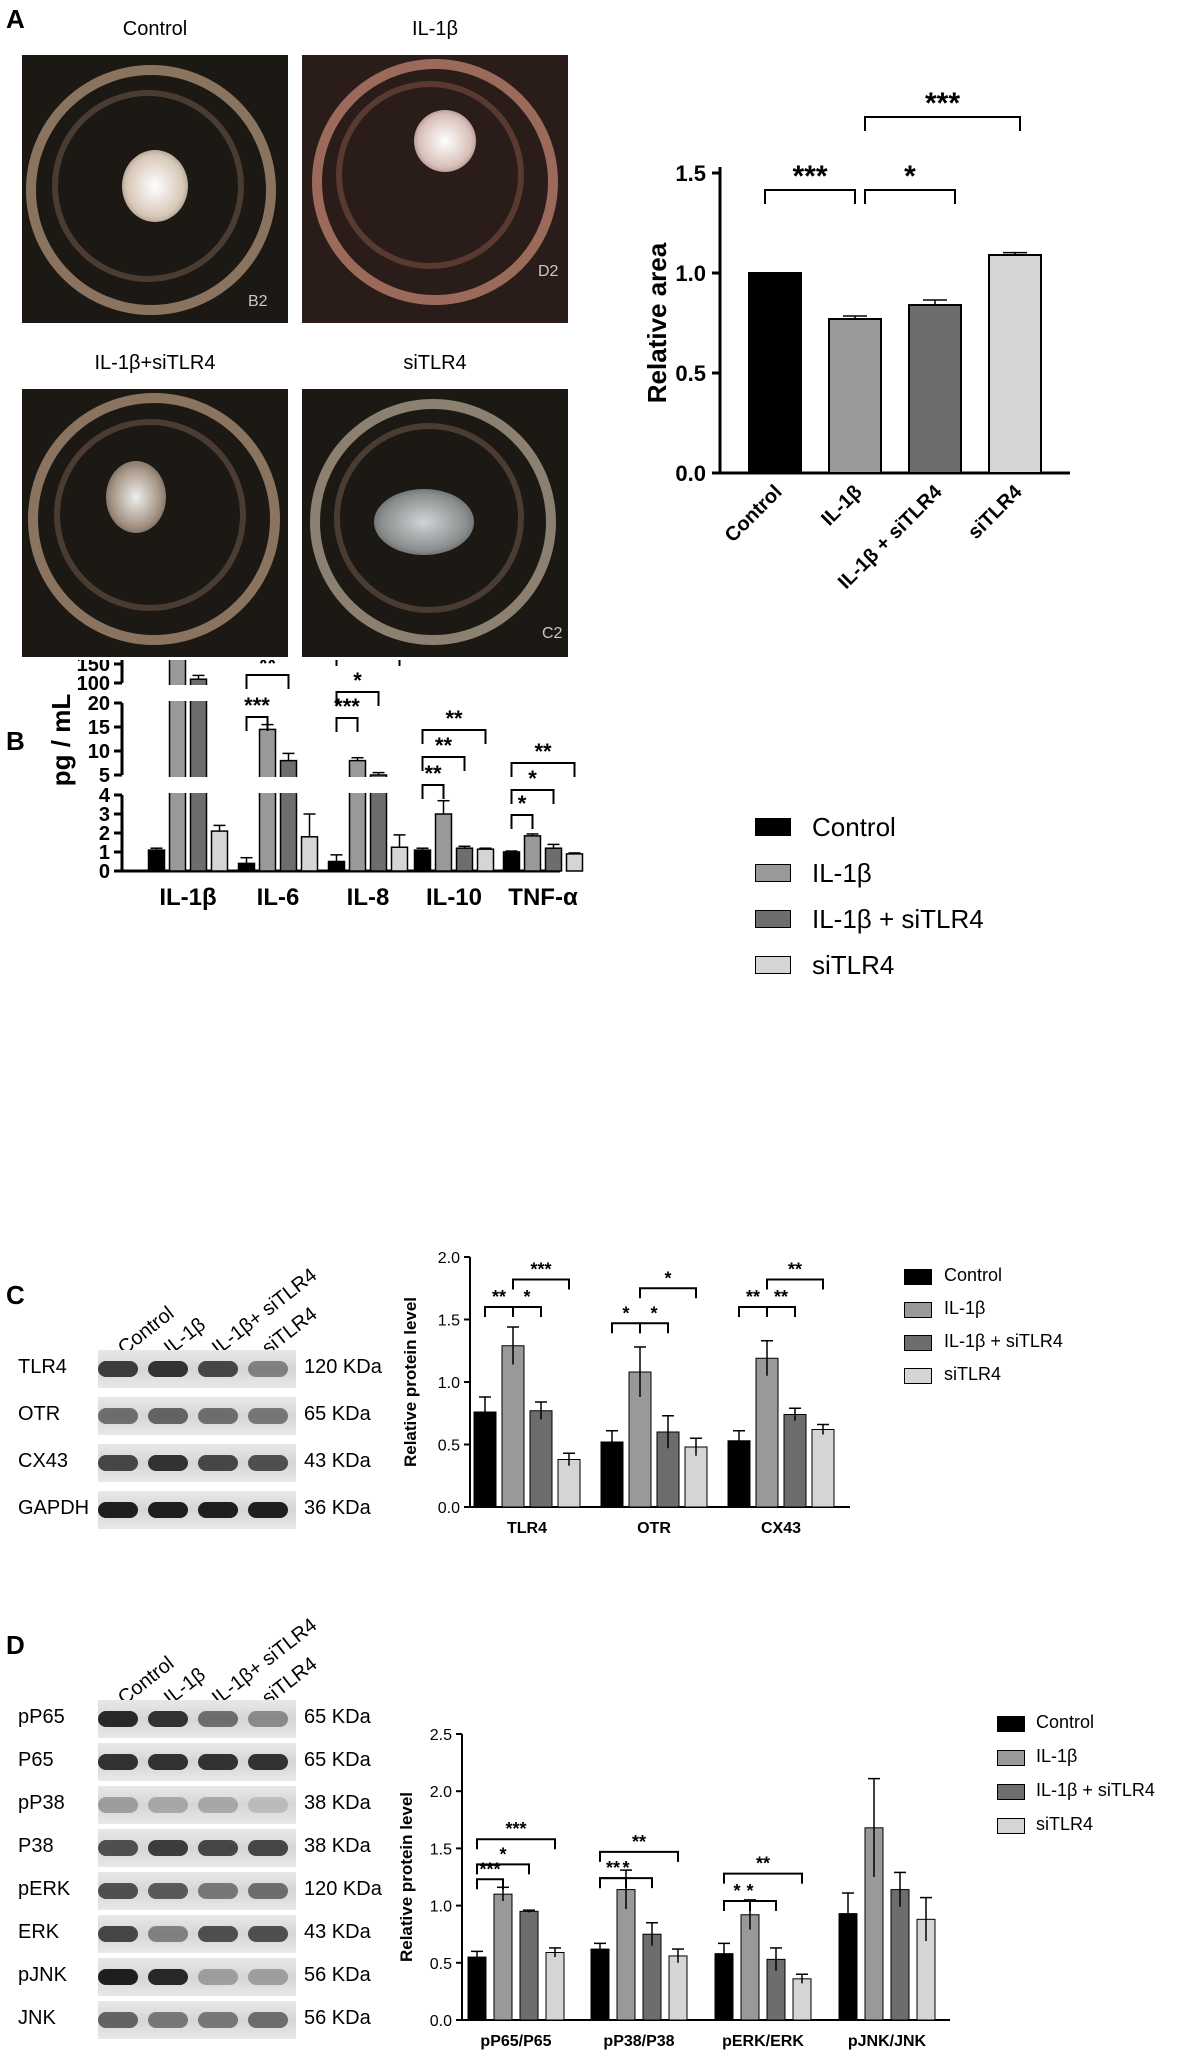 The width and height of the screenshot is (1178, 2067). Describe the element at coordinates (516, 1844) in the screenshot. I see `sig-d-0-2-bracket` at that location.